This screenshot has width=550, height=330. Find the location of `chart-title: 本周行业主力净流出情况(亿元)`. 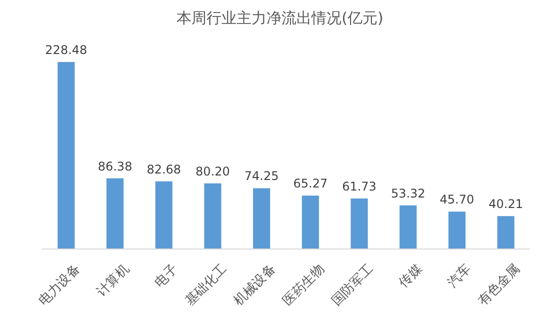

chart-title: 本周行业主力净流出情况(亿元) is located at coordinates (280, 18).